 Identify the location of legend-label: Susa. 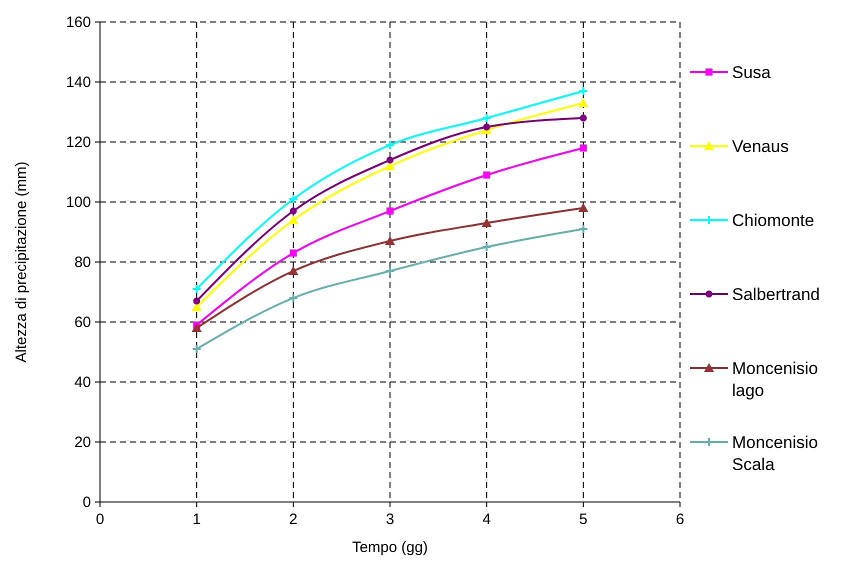
(752, 72).